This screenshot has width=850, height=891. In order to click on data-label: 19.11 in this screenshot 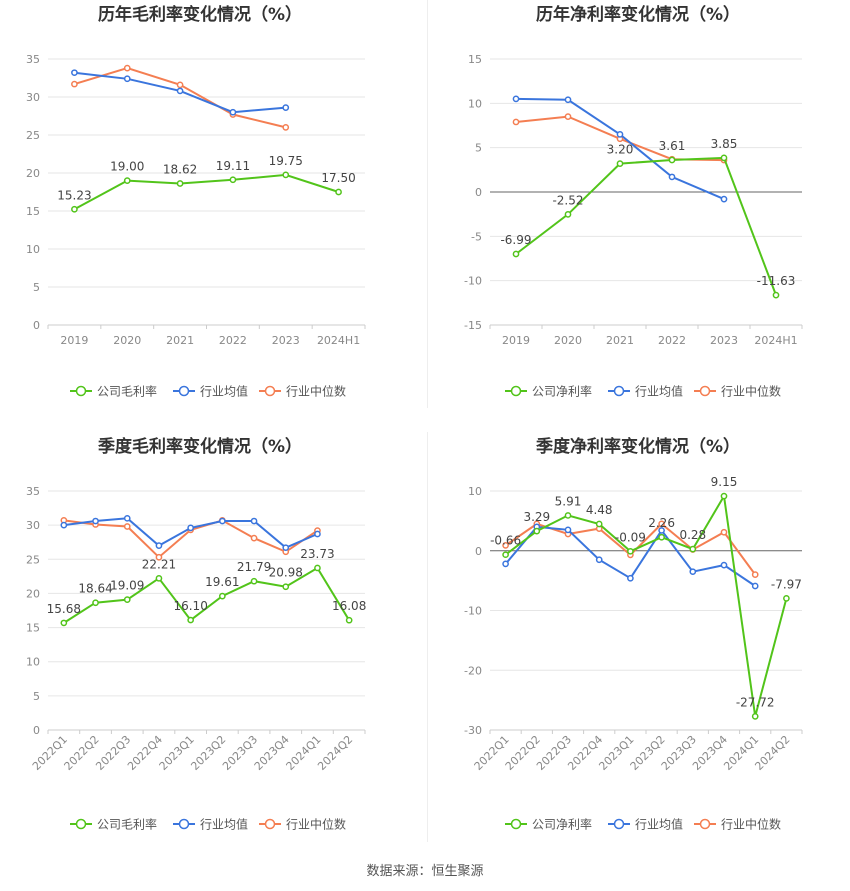, I will do `click(233, 166)`.